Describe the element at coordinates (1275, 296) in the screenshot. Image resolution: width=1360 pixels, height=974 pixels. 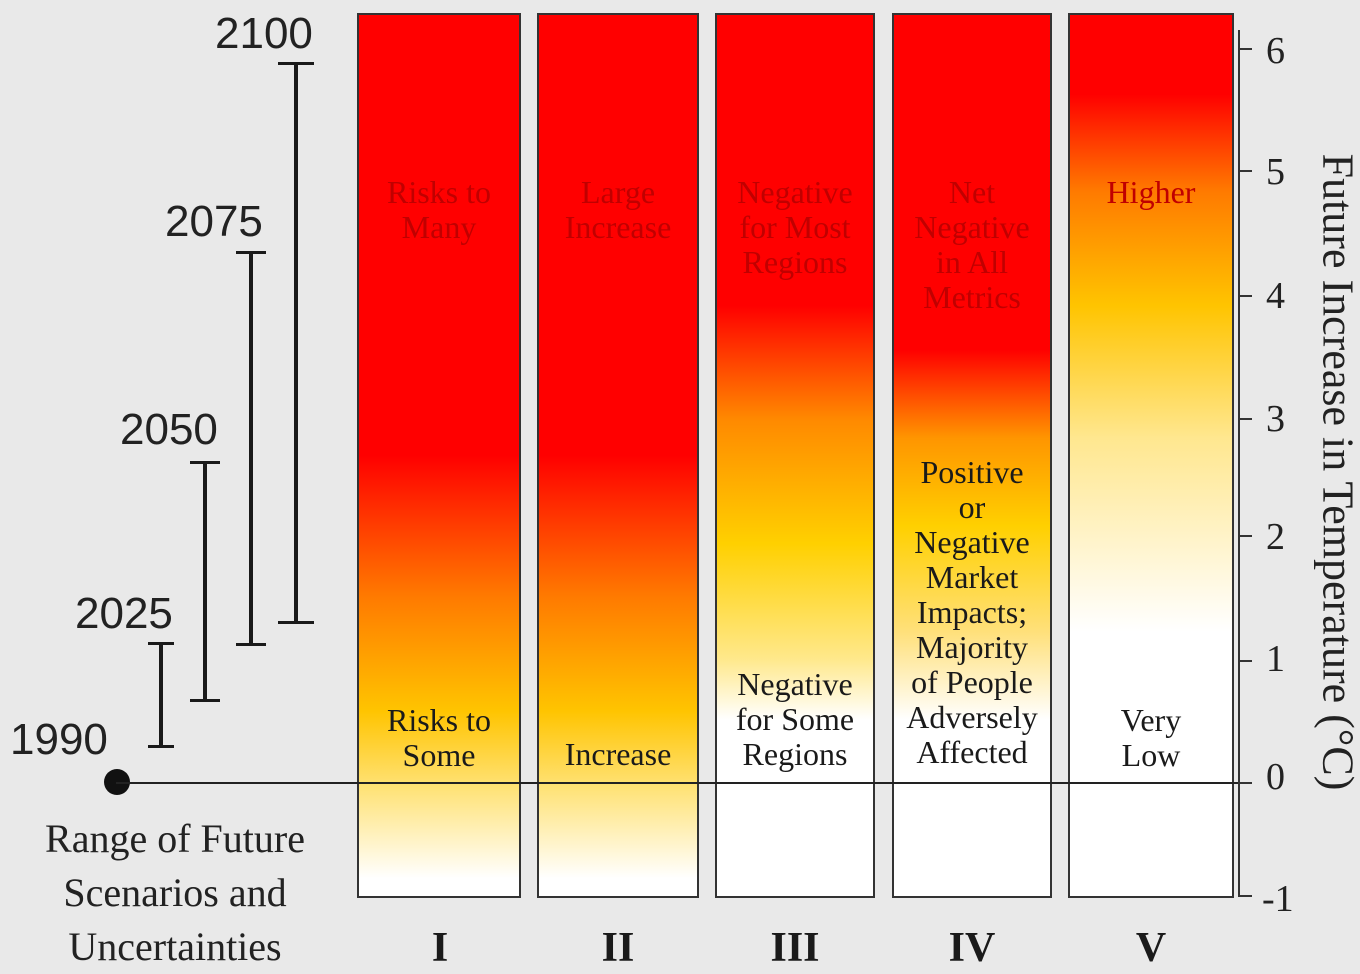
I see `axis-tick-label-4: 4` at that location.